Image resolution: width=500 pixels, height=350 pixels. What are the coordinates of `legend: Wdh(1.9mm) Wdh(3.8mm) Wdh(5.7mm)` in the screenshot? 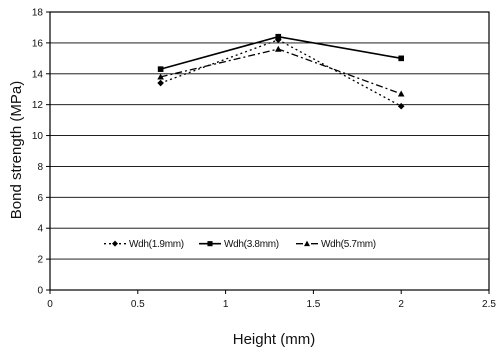 It's located at (240, 244).